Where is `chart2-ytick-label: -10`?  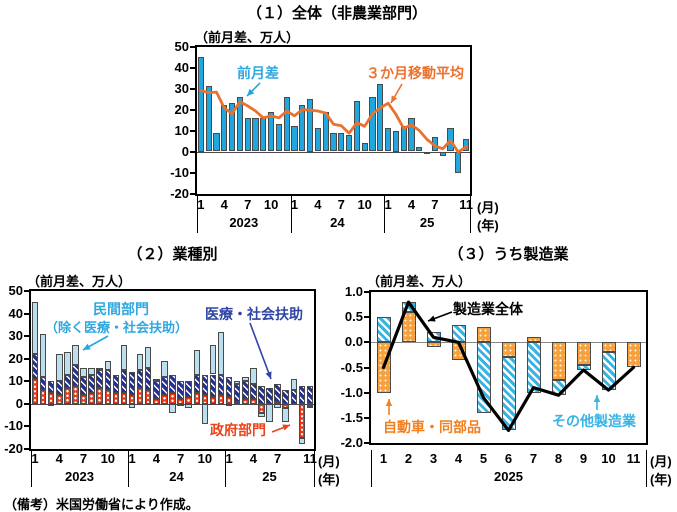
chart2-ytick-label: -10 is located at coordinates (13, 426).